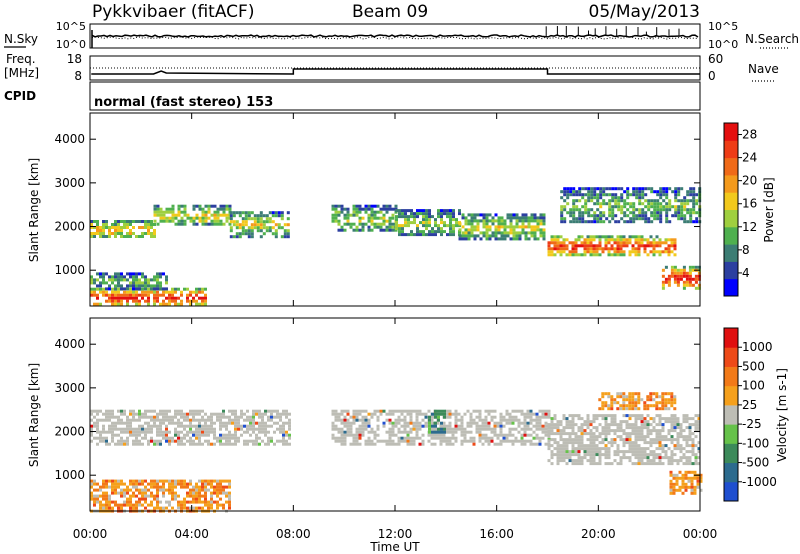  I want to click on colorbar-tick-label: -25, so click(752, 424).